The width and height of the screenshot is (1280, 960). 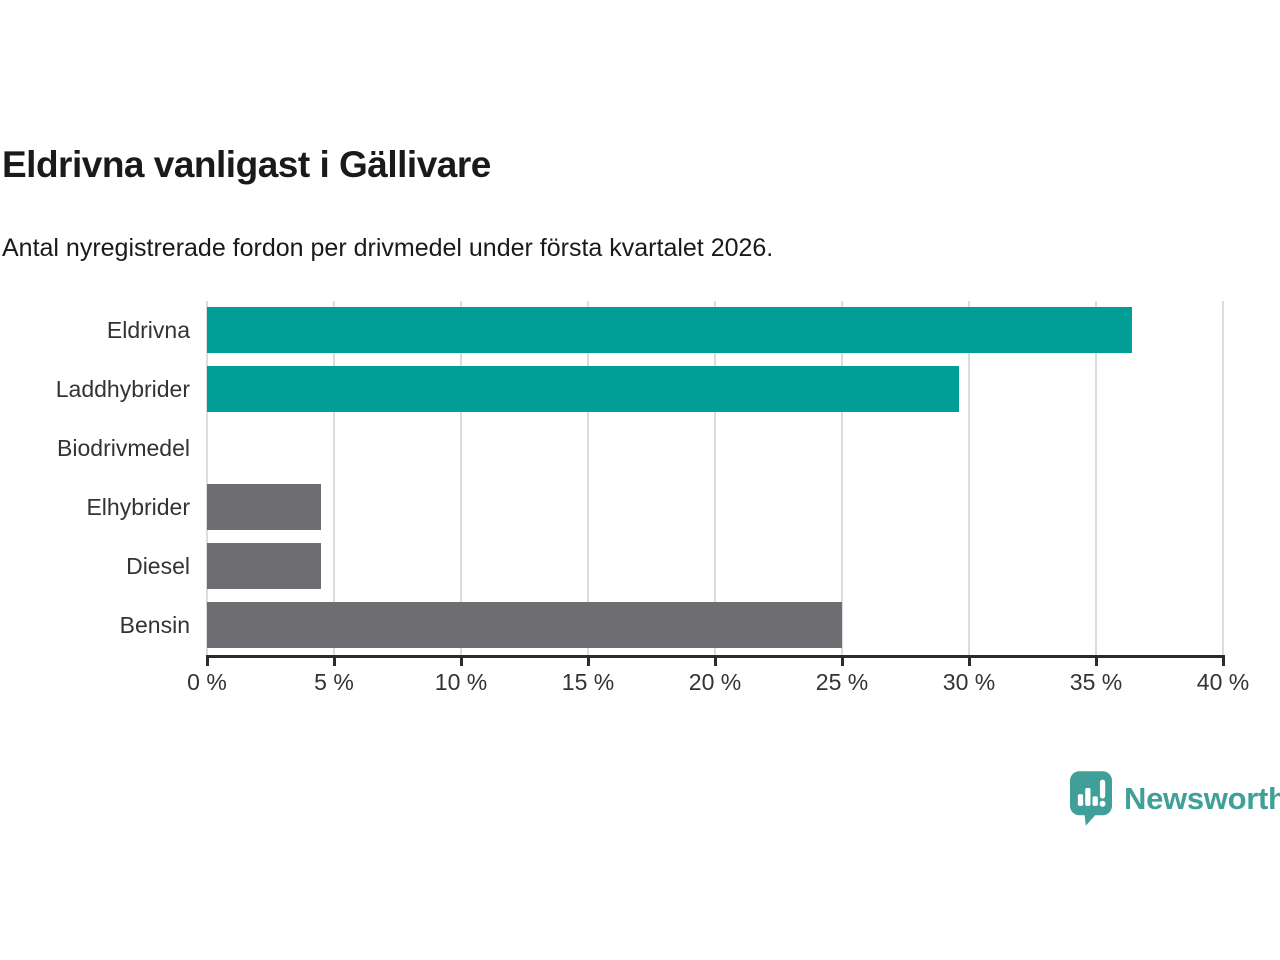 I want to click on newsworthy-wordmark: Newsworthy, so click(x=1202, y=798).